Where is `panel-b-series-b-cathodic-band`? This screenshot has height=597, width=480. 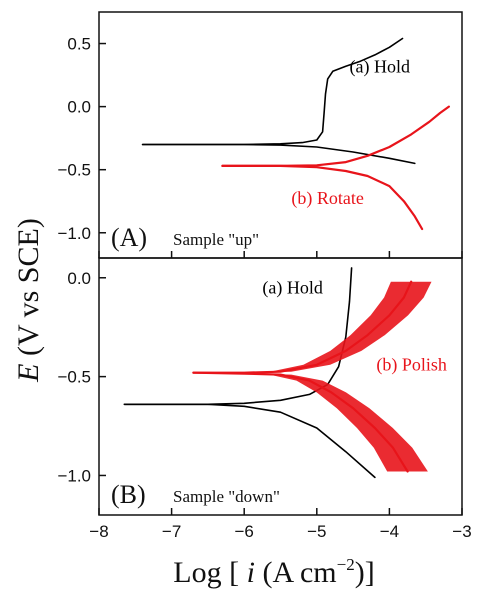 panel-b-series-b-cathodic-band is located at coordinates (308, 422).